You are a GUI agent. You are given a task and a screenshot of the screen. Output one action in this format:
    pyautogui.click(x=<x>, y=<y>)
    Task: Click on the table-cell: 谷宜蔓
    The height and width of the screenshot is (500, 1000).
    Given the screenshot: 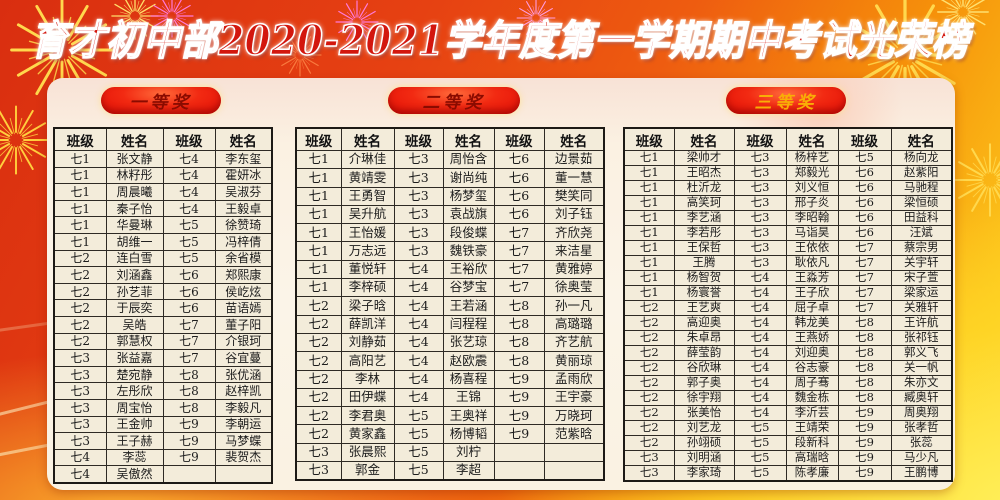 What is the action you would take?
    pyautogui.click(x=243, y=358)
    